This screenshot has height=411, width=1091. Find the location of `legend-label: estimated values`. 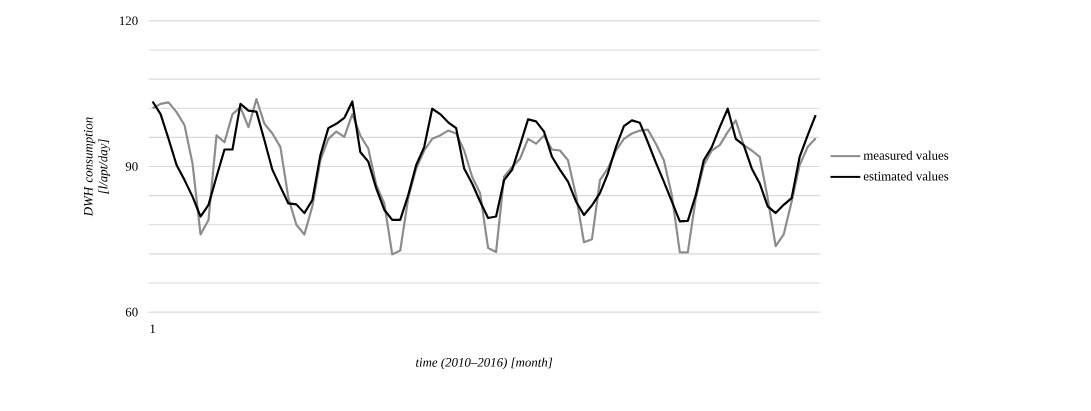

legend-label: estimated values is located at coordinates (906, 176).